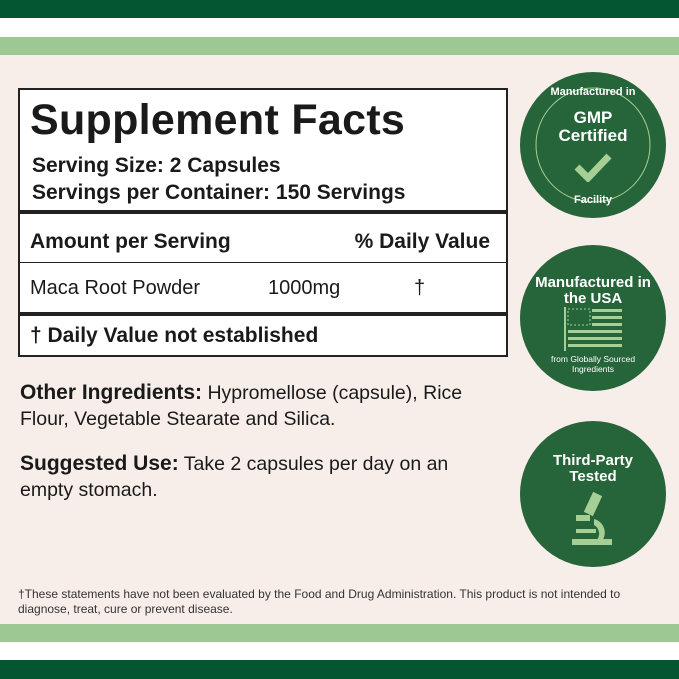 The image size is (679, 679). Describe the element at coordinates (339, 27) in the screenshot. I see `top-white-band` at that location.